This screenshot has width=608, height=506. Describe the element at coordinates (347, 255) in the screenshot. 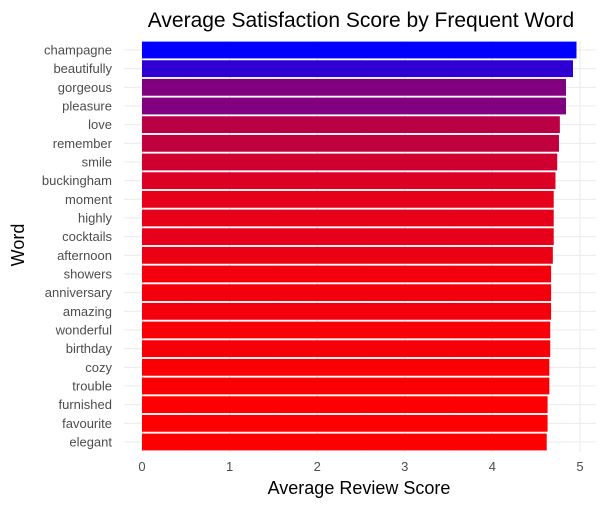

I see `bar-afternoon` at that location.